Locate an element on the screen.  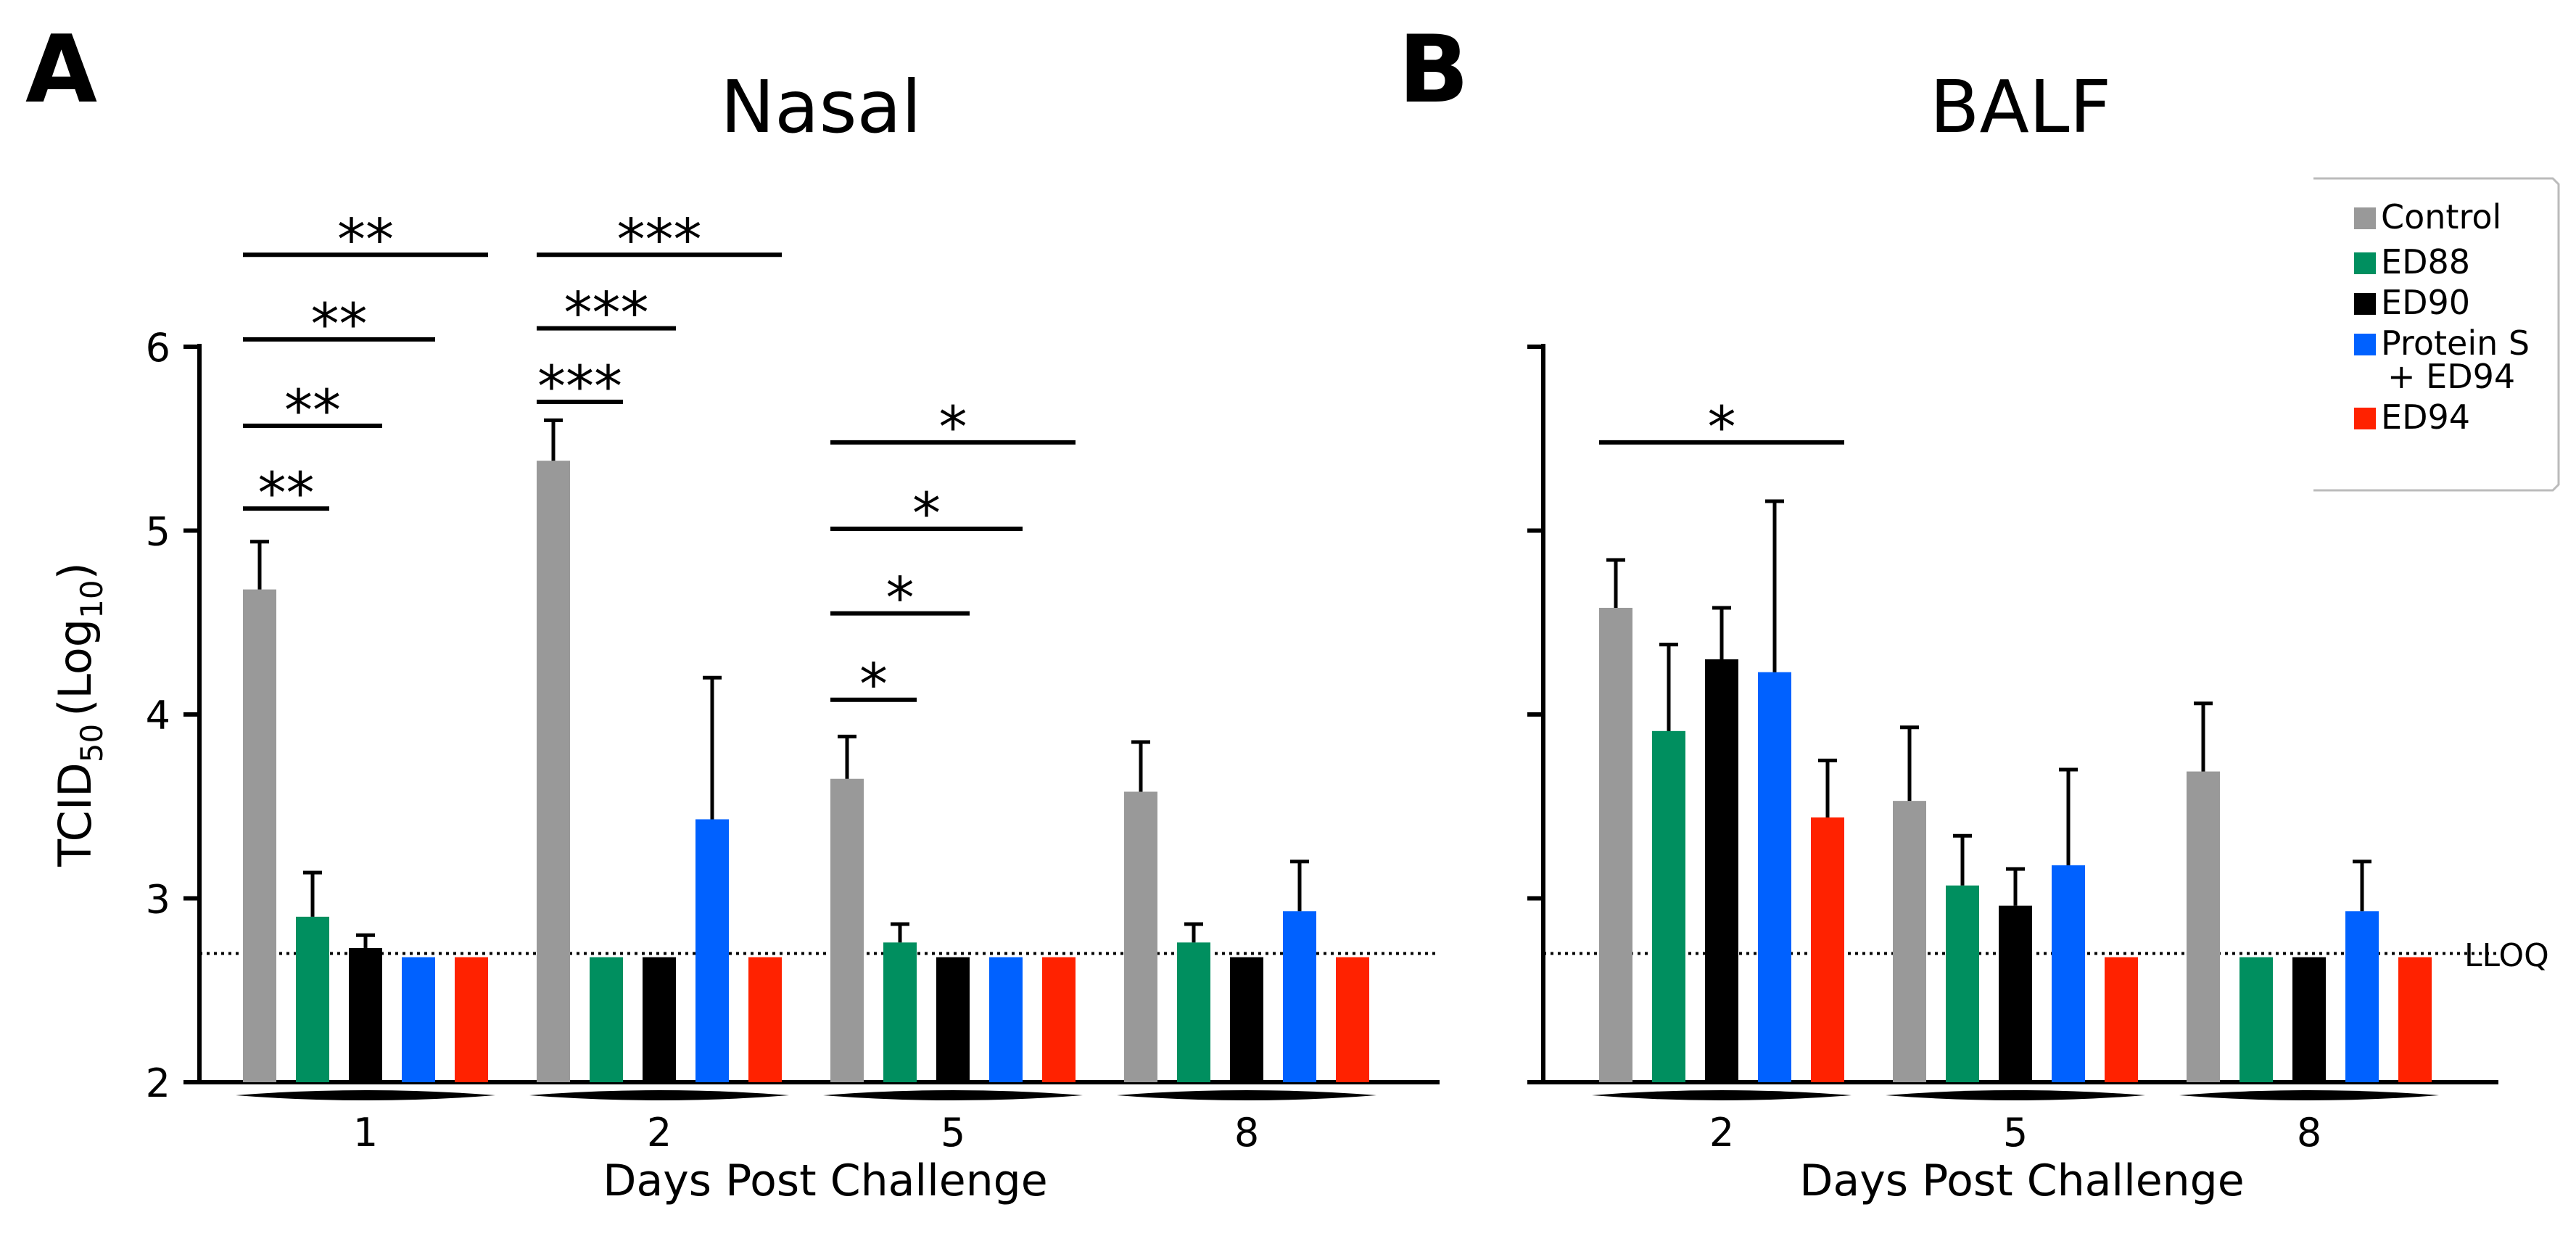
legend-swatch-control is located at coordinates (2365, 218).